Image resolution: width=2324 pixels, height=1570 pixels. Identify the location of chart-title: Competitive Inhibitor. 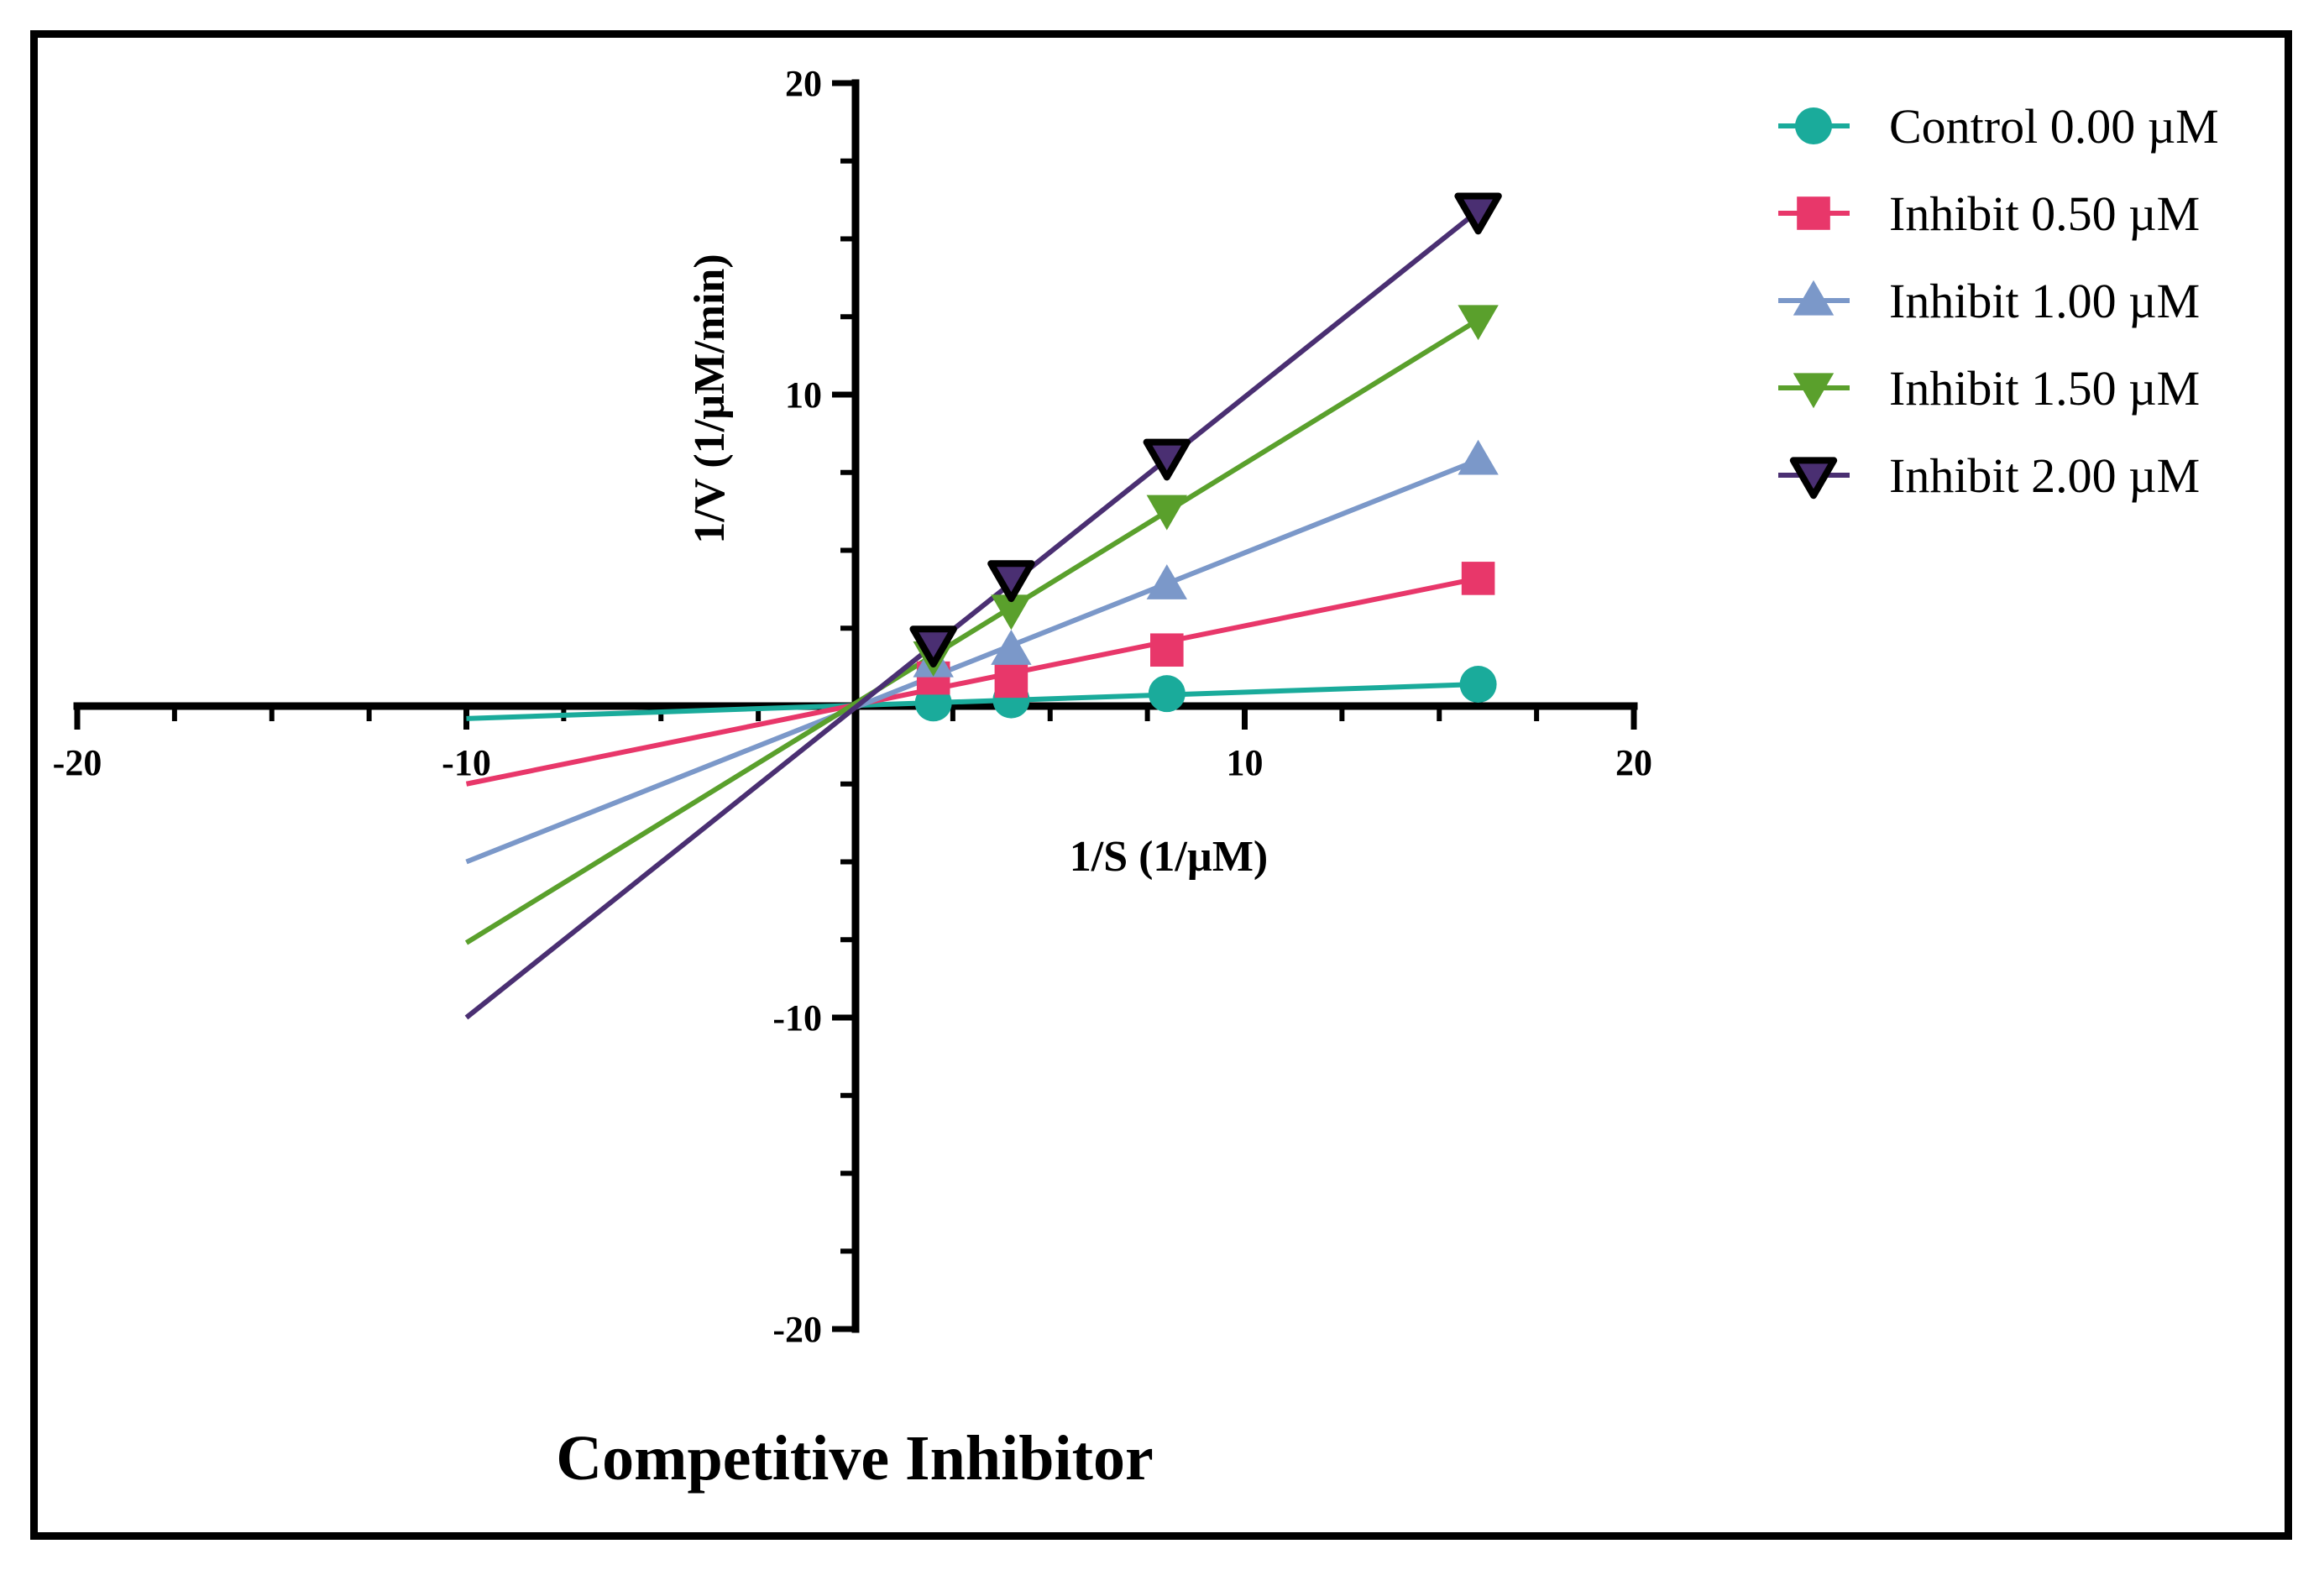
(855, 1458).